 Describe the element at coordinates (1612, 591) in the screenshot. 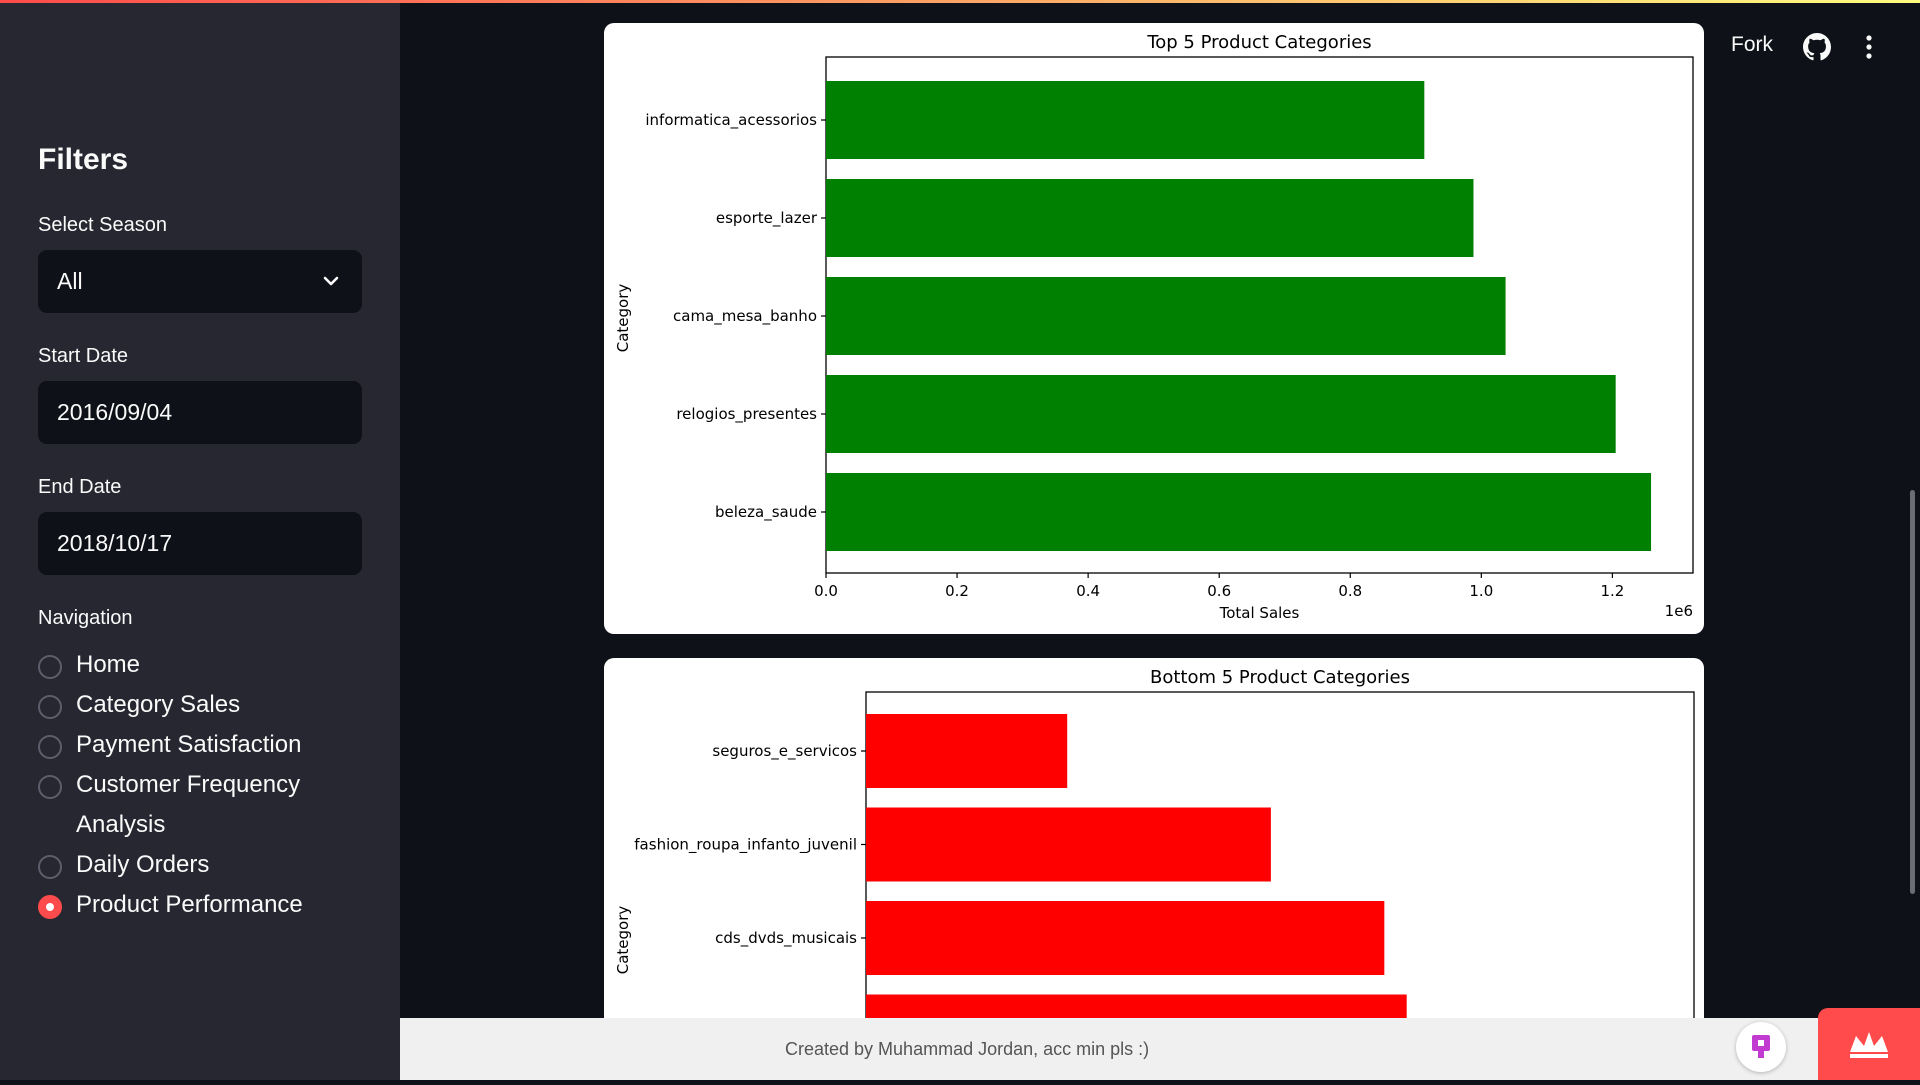

I see `x-tick-label: 1.2` at that location.